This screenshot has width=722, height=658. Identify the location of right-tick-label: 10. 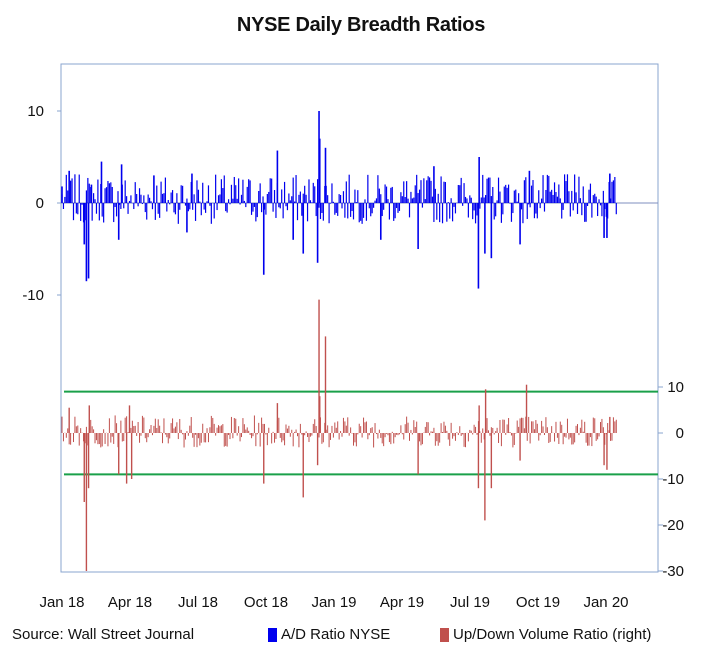
(675, 387).